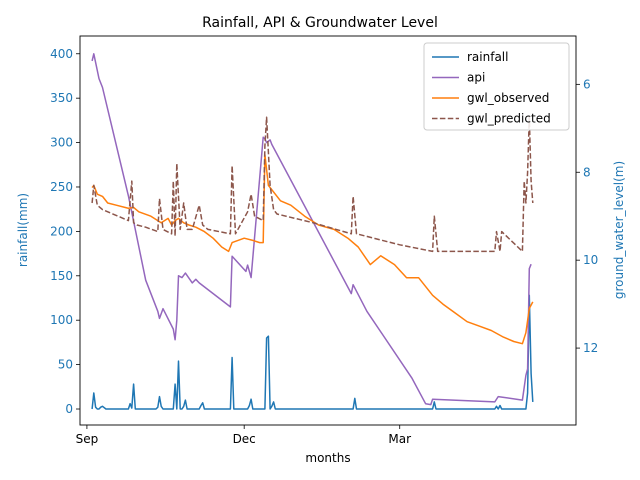  I want to click on y-right-tick-label: 10, so click(590, 260).